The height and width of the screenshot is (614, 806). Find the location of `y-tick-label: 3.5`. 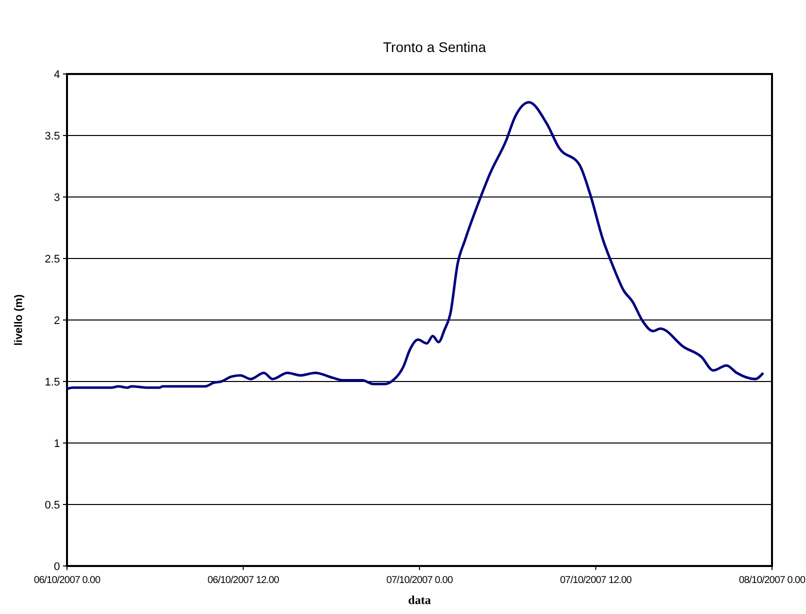

y-tick-label: 3.5 is located at coordinates (52, 136).